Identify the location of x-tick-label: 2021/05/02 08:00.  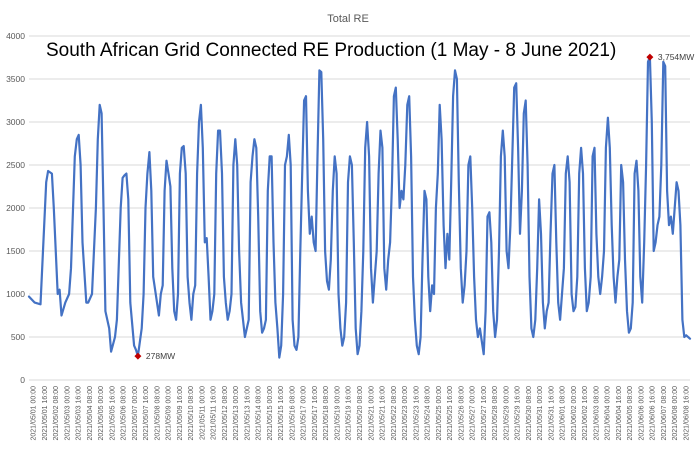
(56, 413).